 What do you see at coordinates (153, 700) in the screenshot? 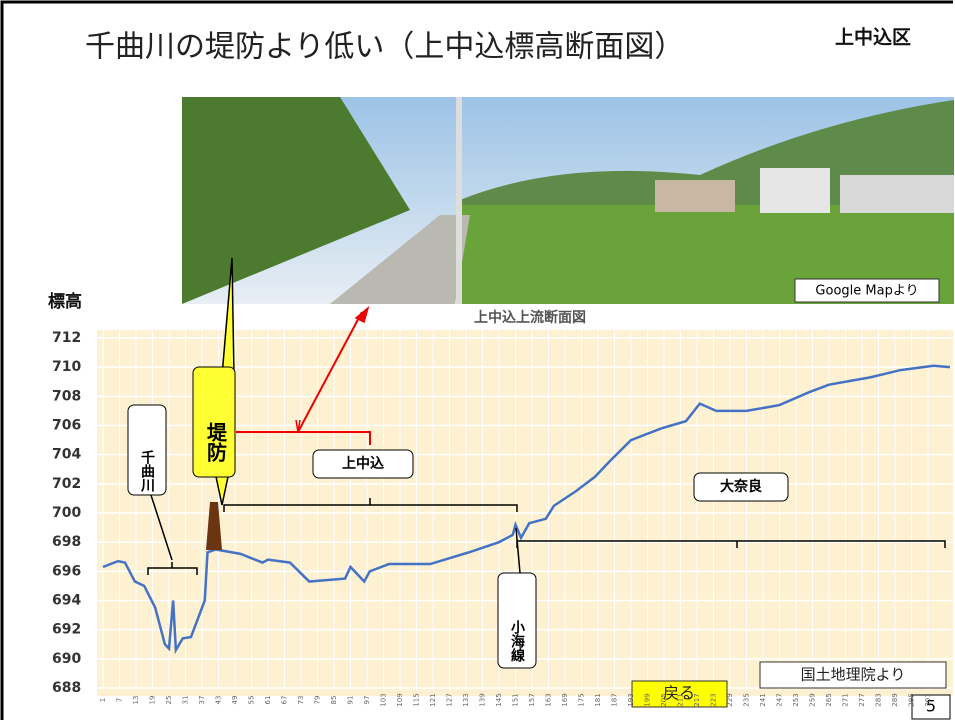
I see `x-tick-label: 19` at bounding box center [153, 700].